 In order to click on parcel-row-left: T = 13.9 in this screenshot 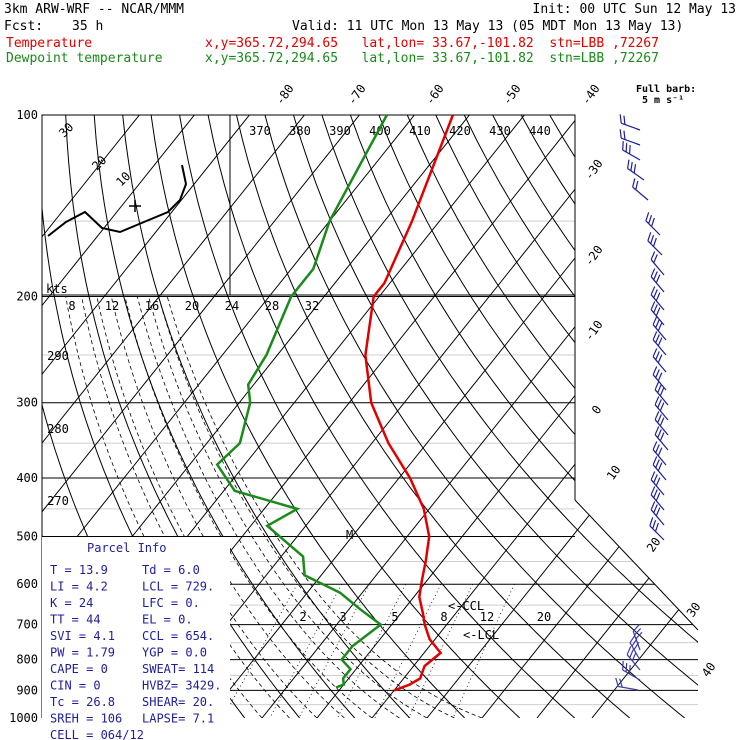, I will do `click(79, 570)`.